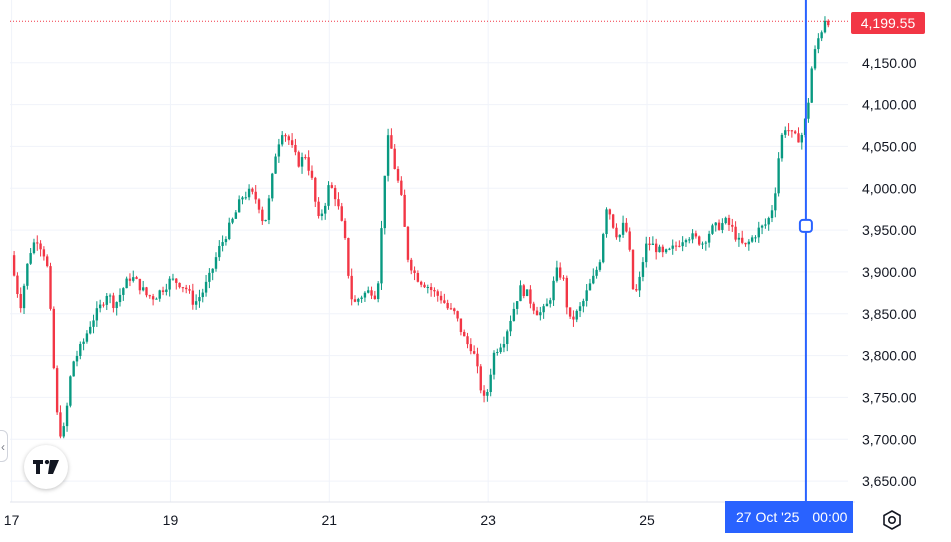 This screenshot has width=951, height=542. What do you see at coordinates (892, 520) in the screenshot?
I see `gear-icon` at bounding box center [892, 520].